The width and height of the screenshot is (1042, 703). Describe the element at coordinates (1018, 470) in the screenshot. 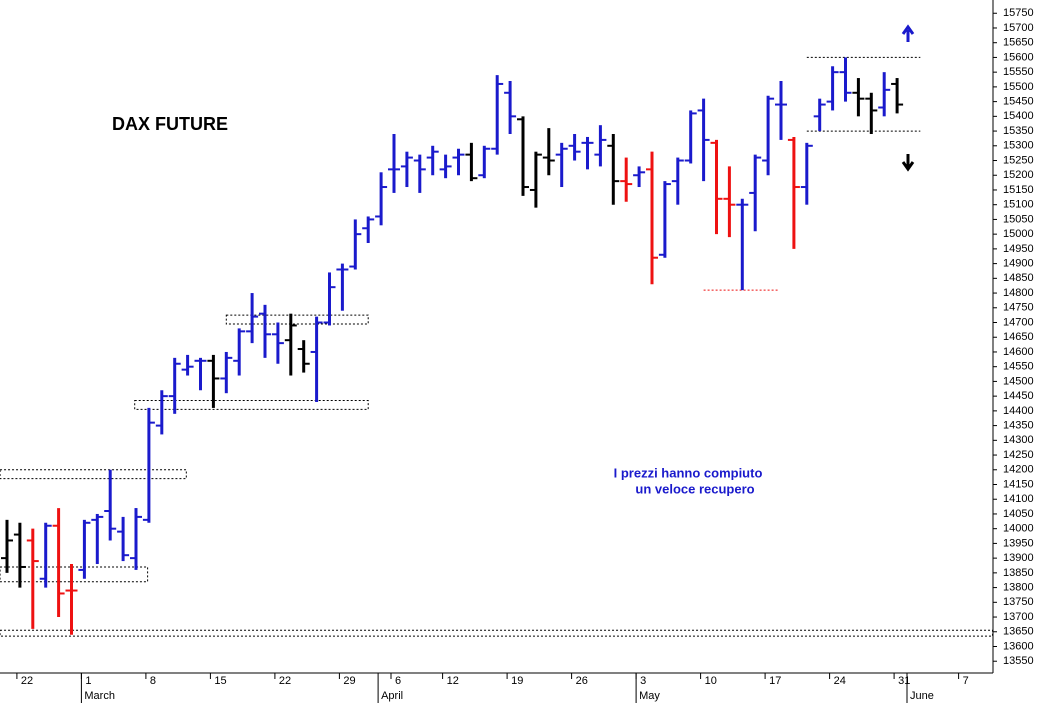

I see `y-tick-label: 14200` at that location.